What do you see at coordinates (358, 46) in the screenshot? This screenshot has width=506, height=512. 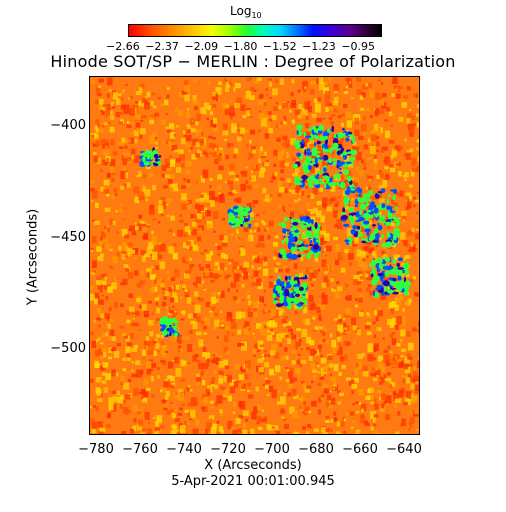 I see `colorbar-tick: −0.95` at bounding box center [358, 46].